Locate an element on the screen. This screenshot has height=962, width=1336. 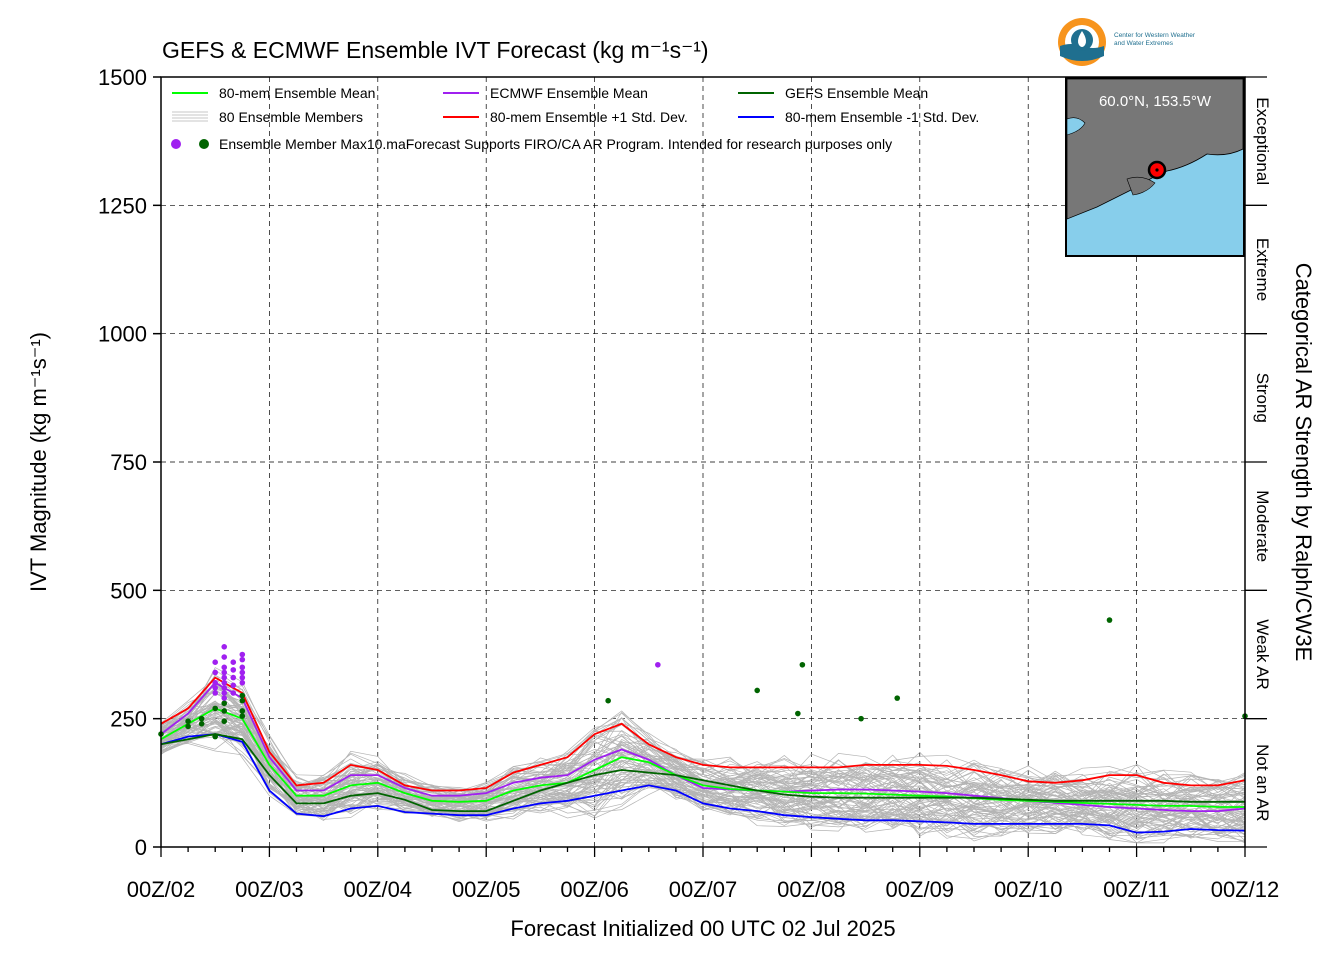
category-label: Strong is located at coordinates (1262, 398).